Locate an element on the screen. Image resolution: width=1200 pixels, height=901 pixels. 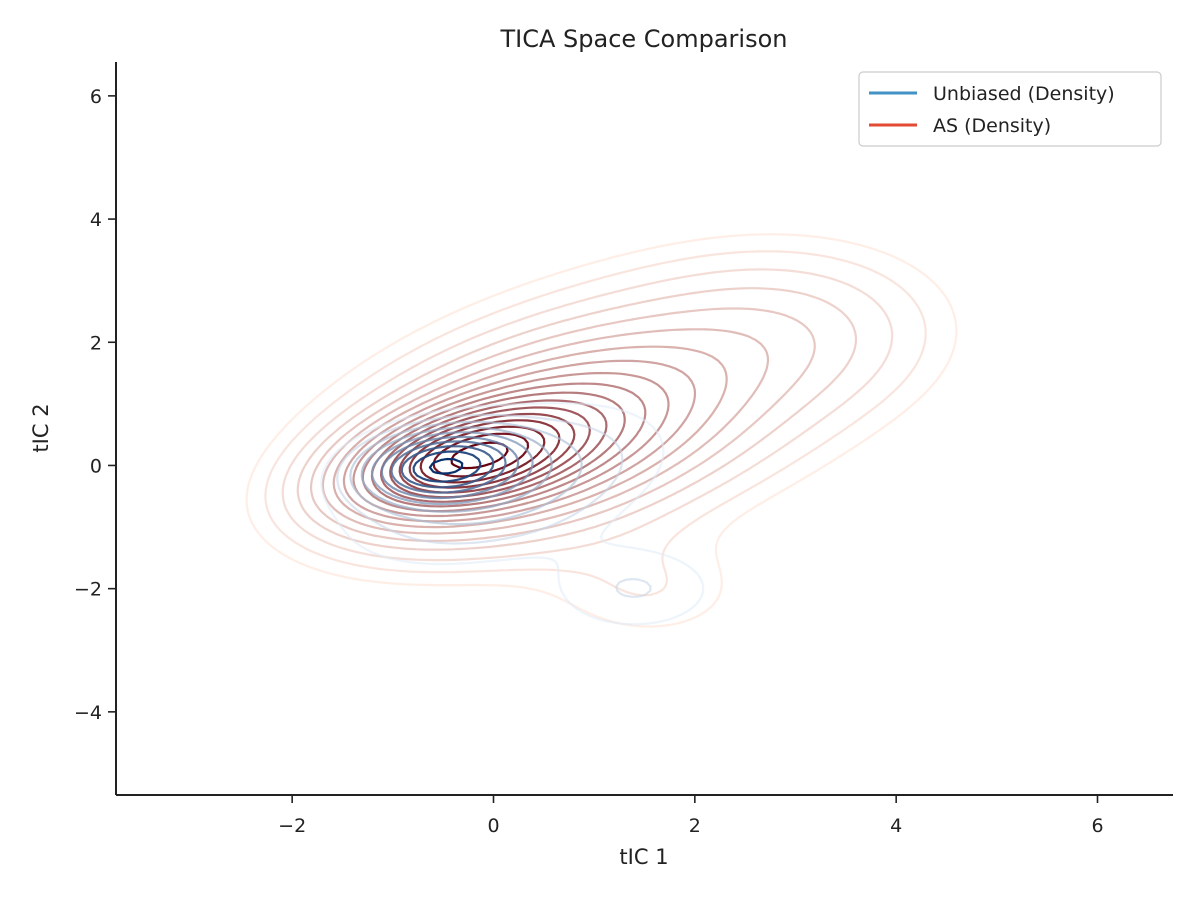
legend-label-as: AS (Density) is located at coordinates (992, 126).